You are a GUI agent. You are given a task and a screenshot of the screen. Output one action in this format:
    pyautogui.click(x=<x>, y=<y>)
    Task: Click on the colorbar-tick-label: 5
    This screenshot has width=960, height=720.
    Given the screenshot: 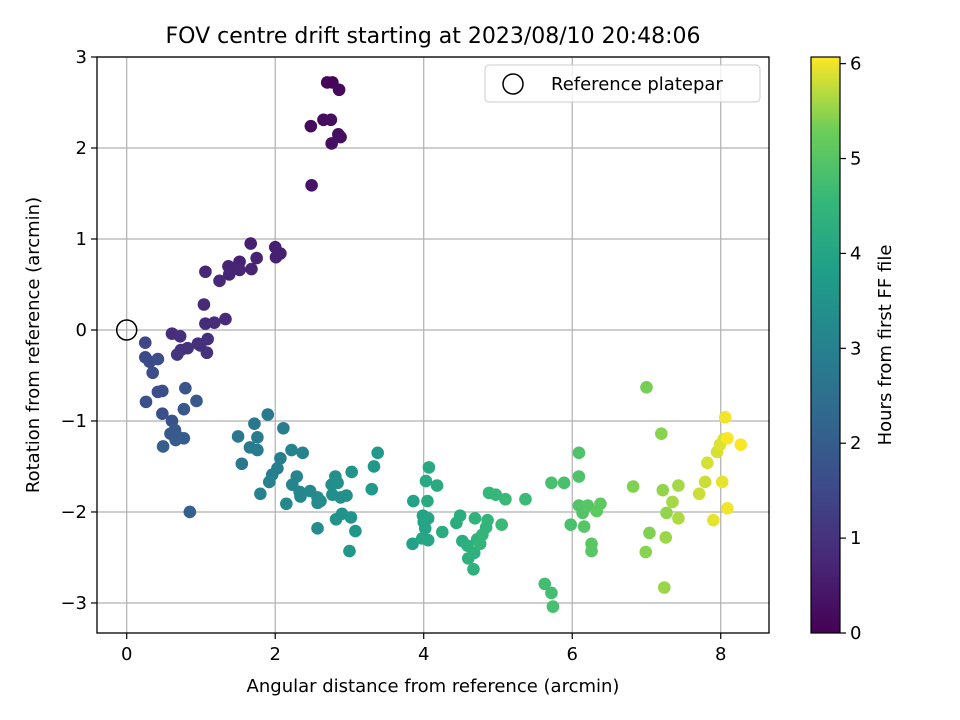 What is the action you would take?
    pyautogui.click(x=855, y=159)
    